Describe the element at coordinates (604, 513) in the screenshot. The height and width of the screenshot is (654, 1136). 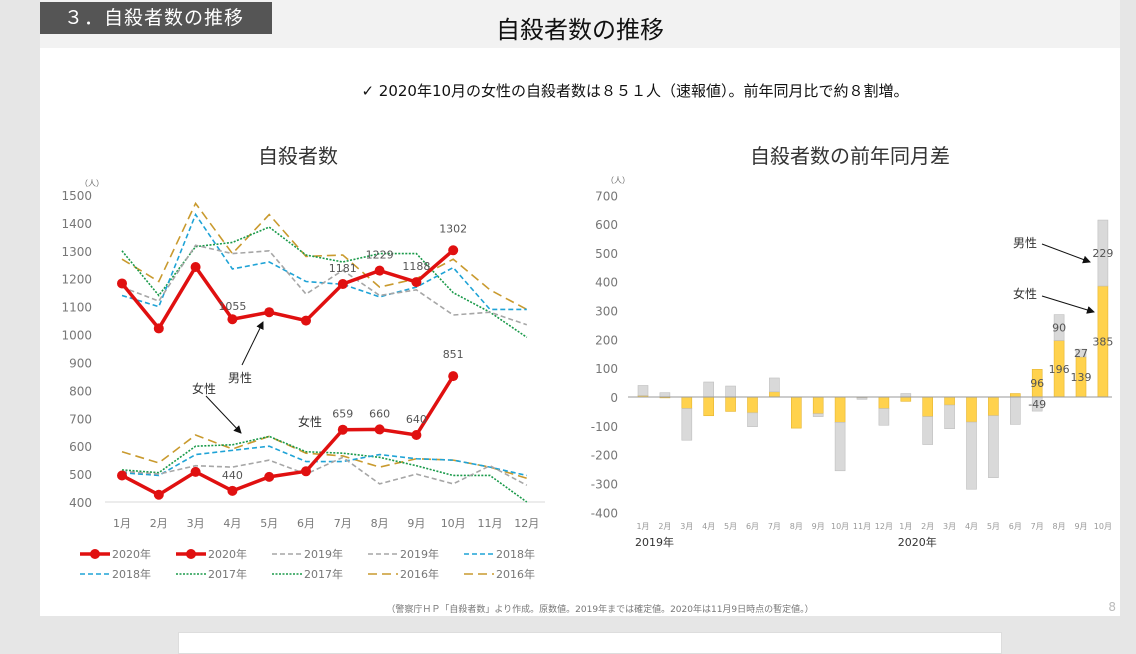
I see `y-tick-label: -400` at that location.